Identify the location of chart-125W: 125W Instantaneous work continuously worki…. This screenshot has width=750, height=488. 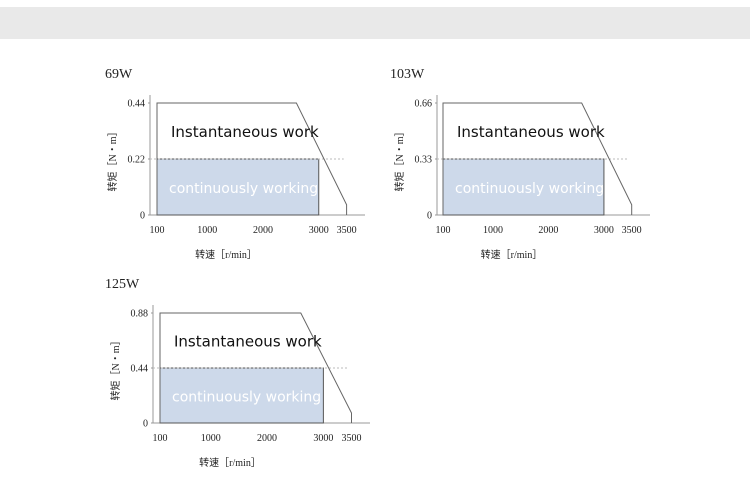
(237, 373).